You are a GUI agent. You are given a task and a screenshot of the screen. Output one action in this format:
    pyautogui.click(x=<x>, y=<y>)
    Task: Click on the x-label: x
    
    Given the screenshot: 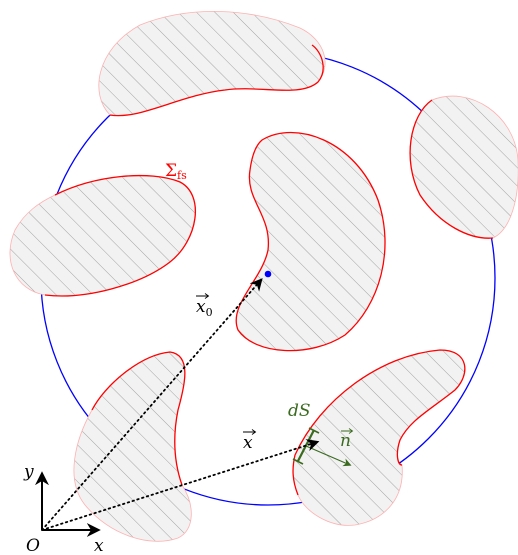 What is the action you would take?
    pyautogui.click(x=248, y=443)
    